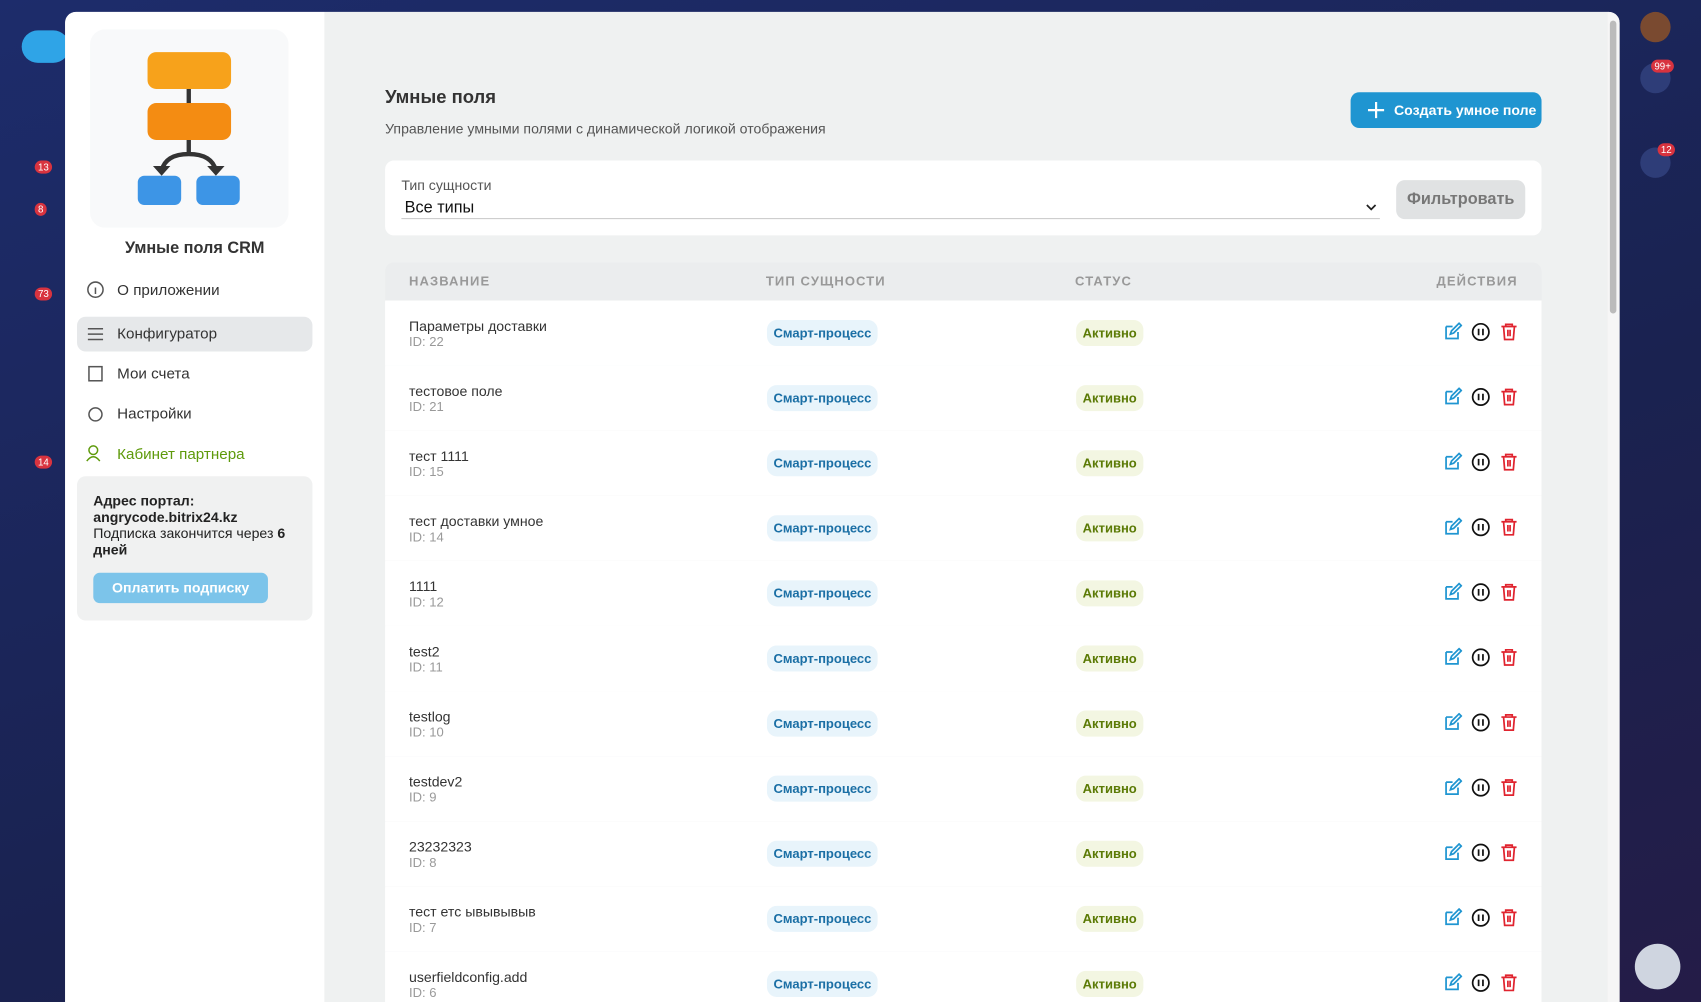  I want to click on nav-item: Конфигуратор, so click(167, 333).